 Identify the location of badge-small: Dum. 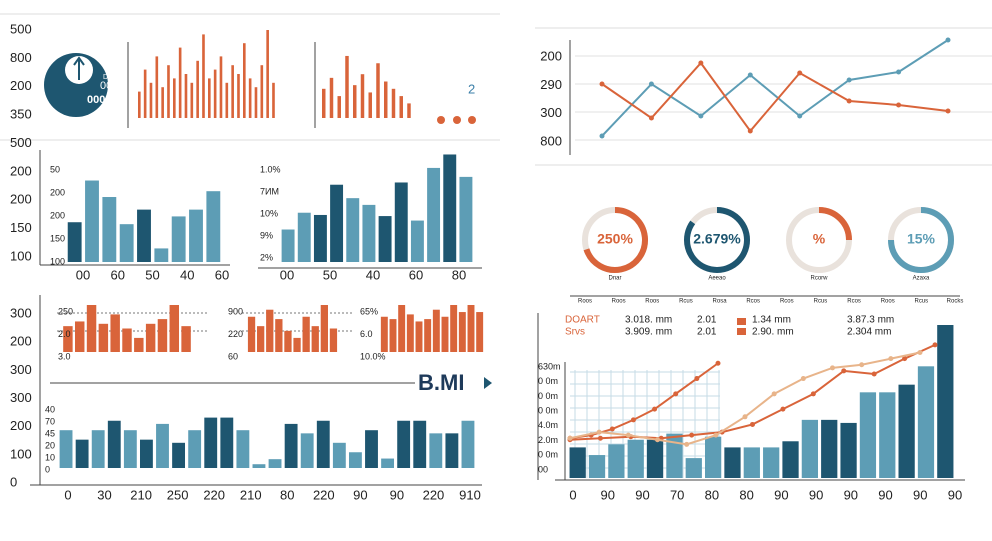
(110, 77).